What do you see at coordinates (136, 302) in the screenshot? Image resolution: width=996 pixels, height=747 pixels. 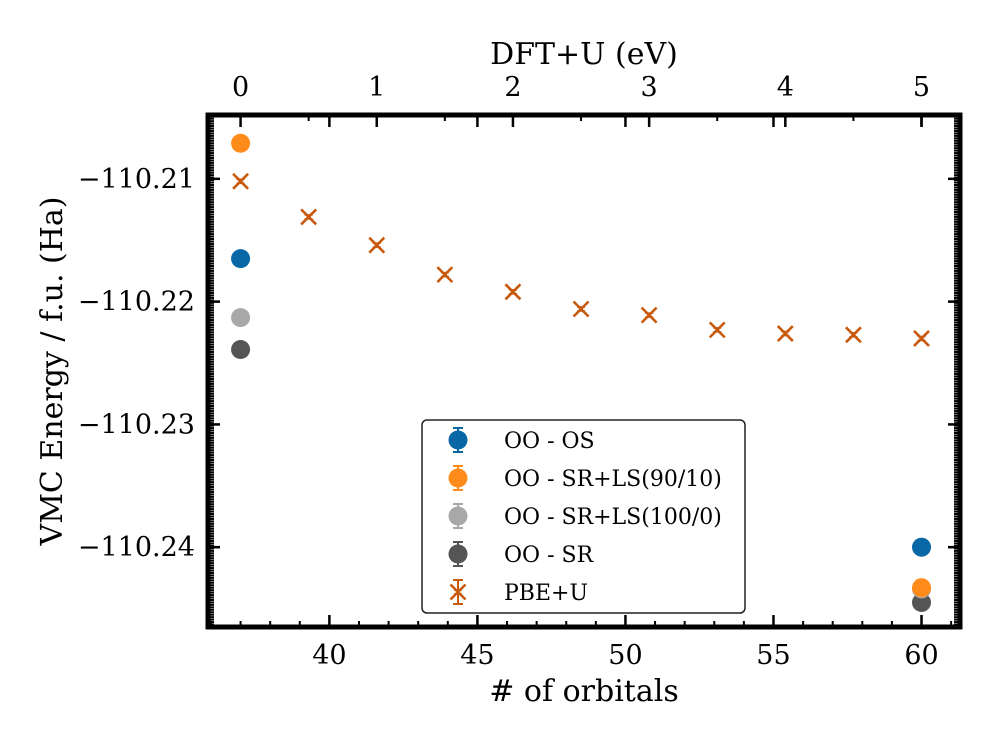 I see `y-tick-label: −110.22` at bounding box center [136, 302].